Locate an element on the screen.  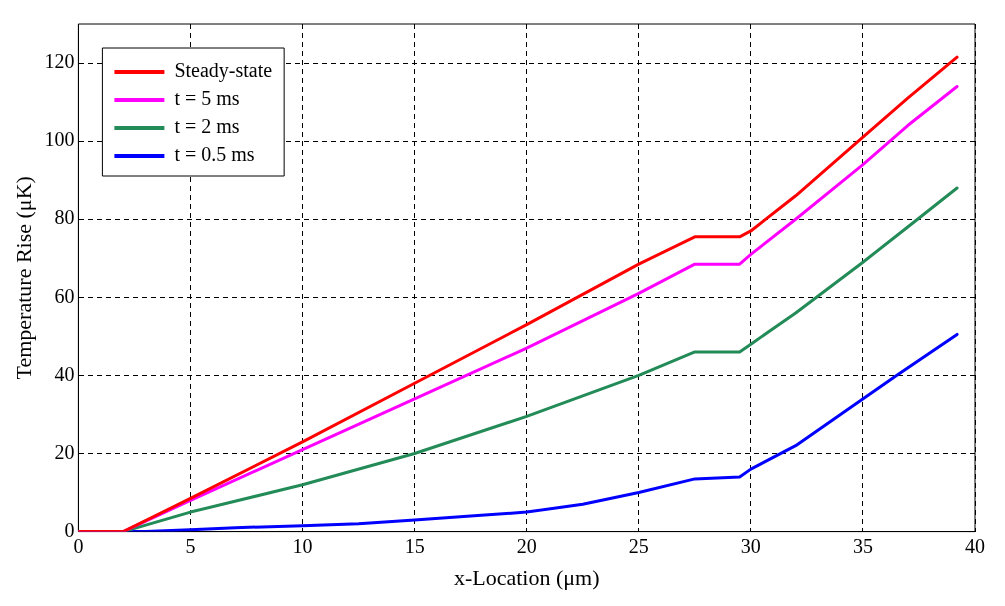
y-tick-label: 80 is located at coordinates (64, 217).